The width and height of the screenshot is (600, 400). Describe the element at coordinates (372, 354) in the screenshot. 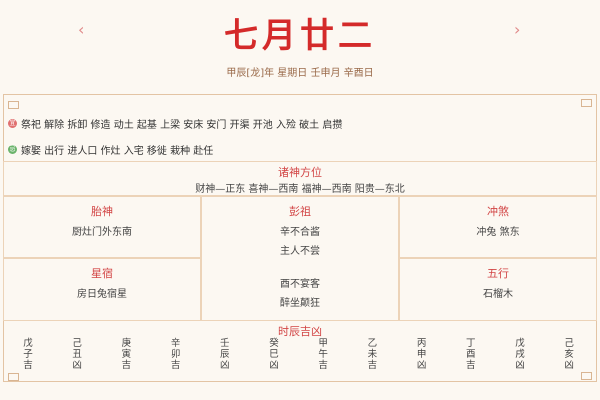

I see `hour-item: 乙未吉` at that location.